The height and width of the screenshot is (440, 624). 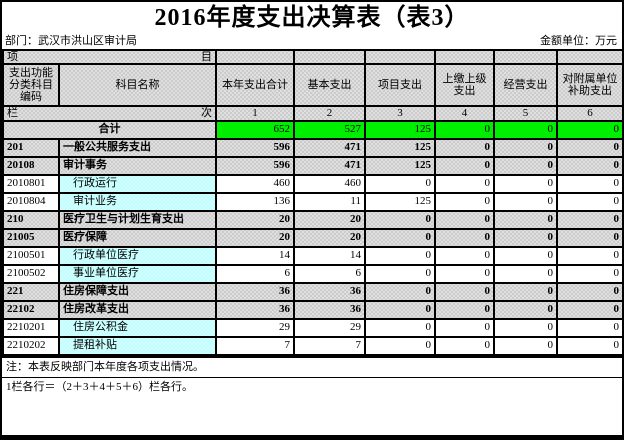 I want to click on column-number: 3, so click(x=400, y=113).